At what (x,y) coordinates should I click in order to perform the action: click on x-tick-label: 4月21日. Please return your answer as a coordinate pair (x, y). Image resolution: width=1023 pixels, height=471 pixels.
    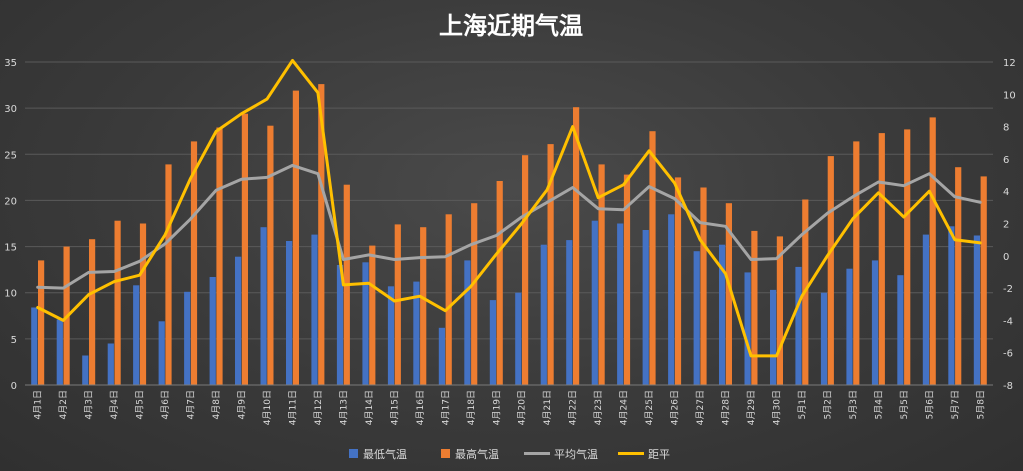
    Looking at the image, I should click on (547, 407).